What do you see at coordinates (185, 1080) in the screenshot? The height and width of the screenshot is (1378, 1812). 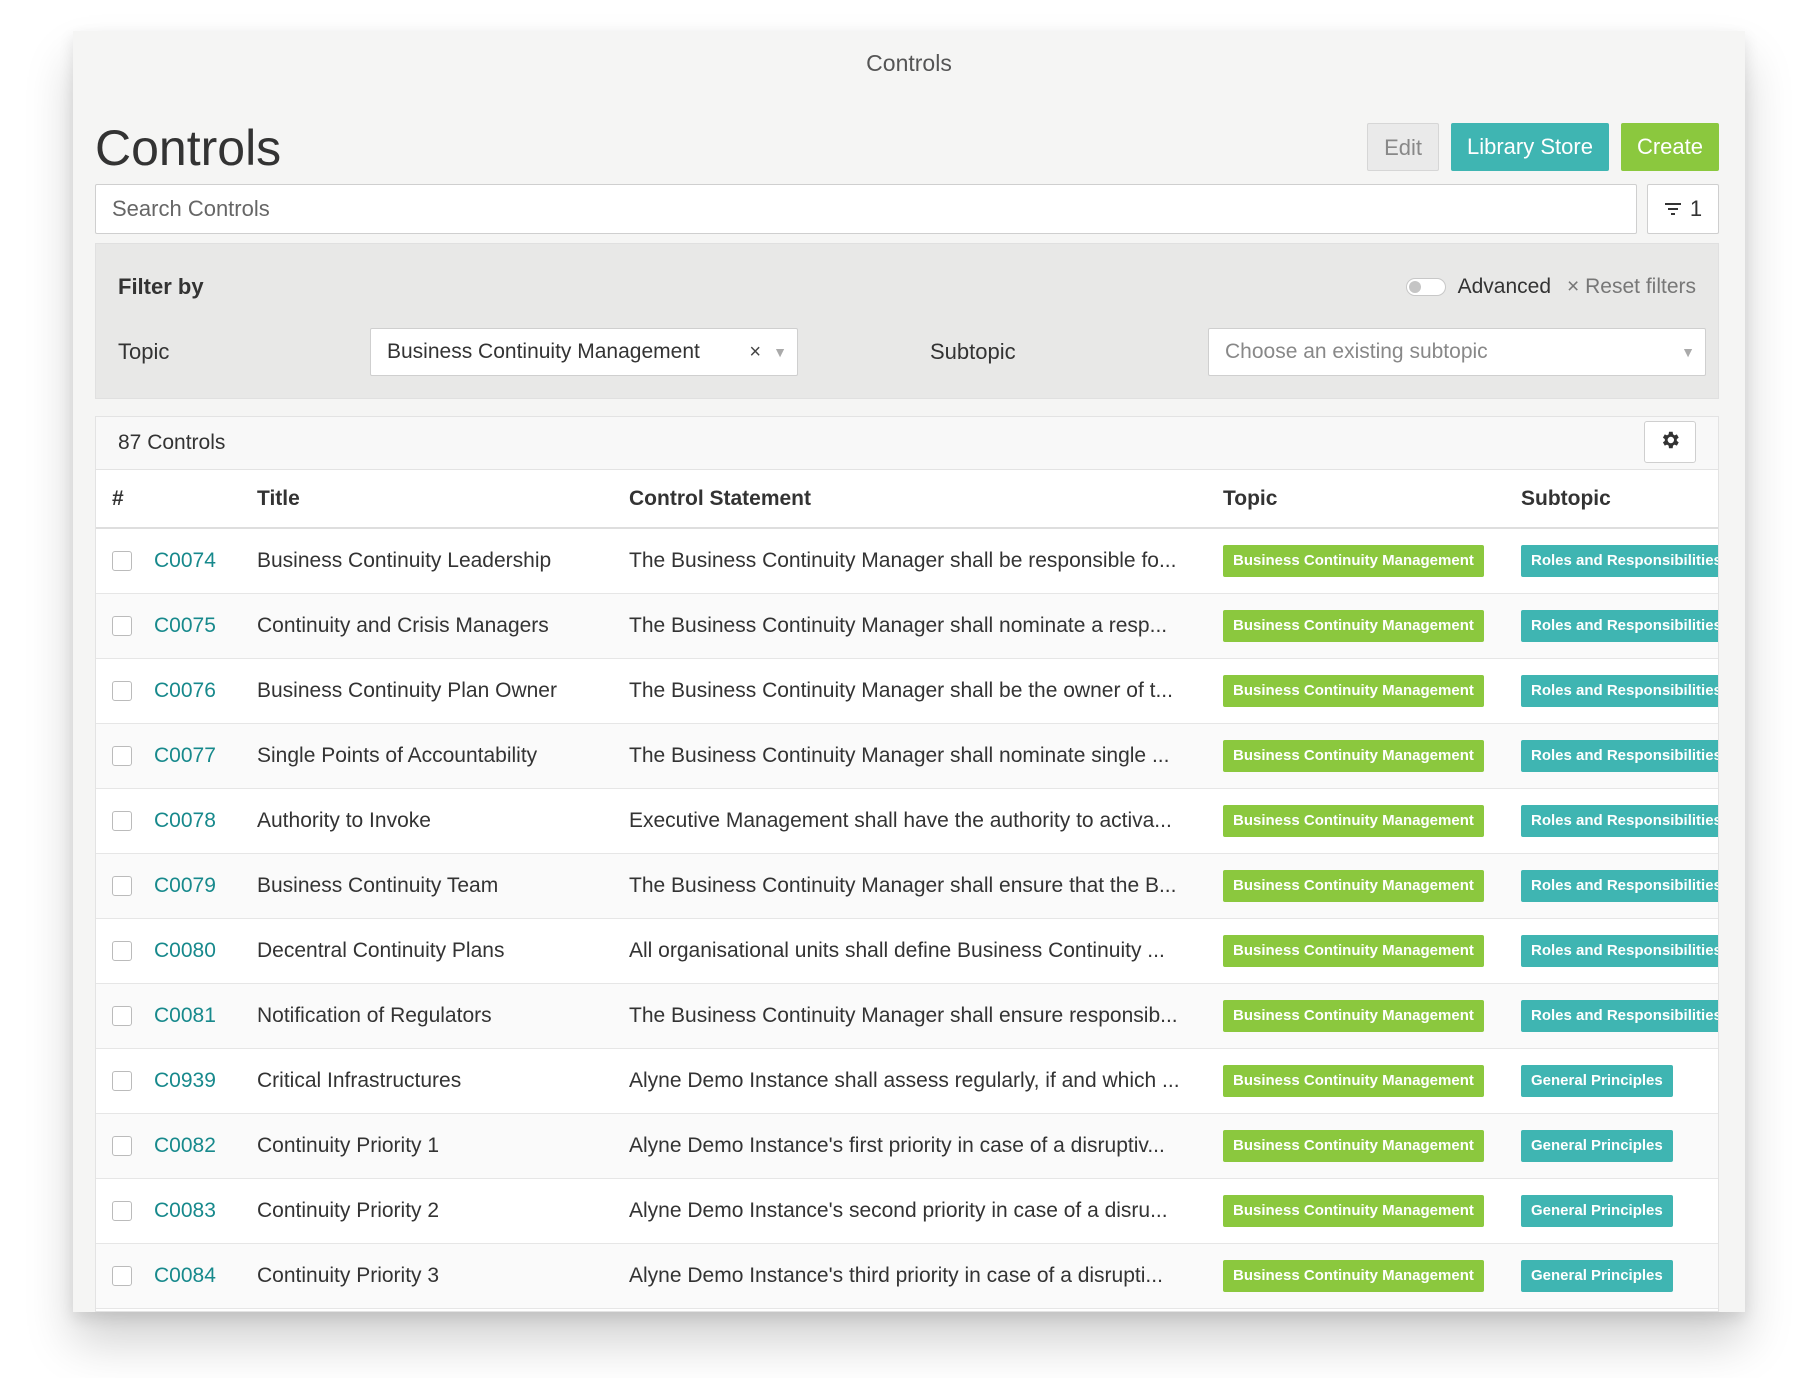 I see `control-id-link: C0939` at bounding box center [185, 1080].